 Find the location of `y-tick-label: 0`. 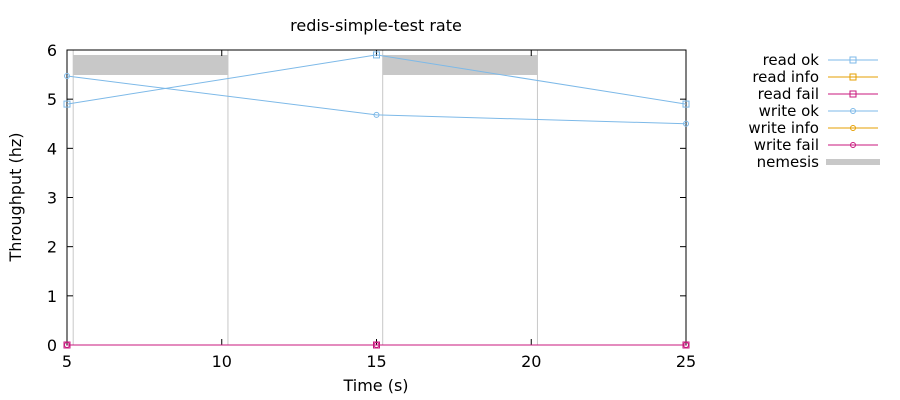

y-tick-label: 0 is located at coordinates (52, 345).